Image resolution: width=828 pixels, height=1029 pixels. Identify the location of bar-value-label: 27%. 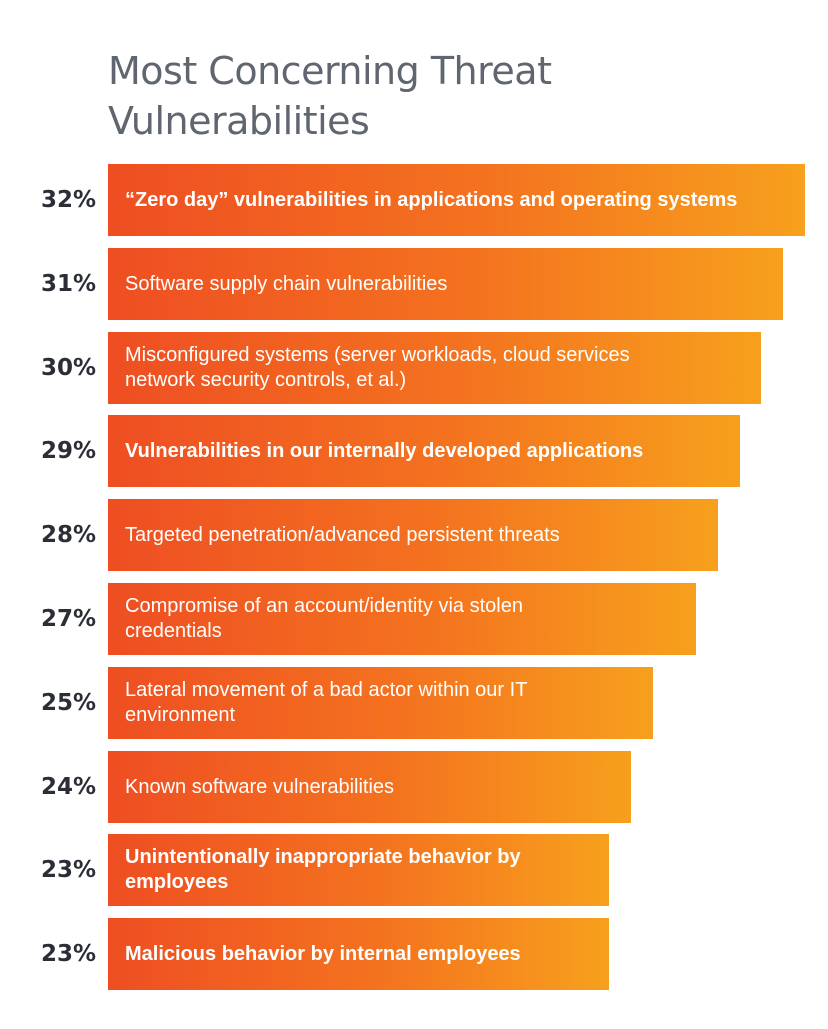
(68, 619).